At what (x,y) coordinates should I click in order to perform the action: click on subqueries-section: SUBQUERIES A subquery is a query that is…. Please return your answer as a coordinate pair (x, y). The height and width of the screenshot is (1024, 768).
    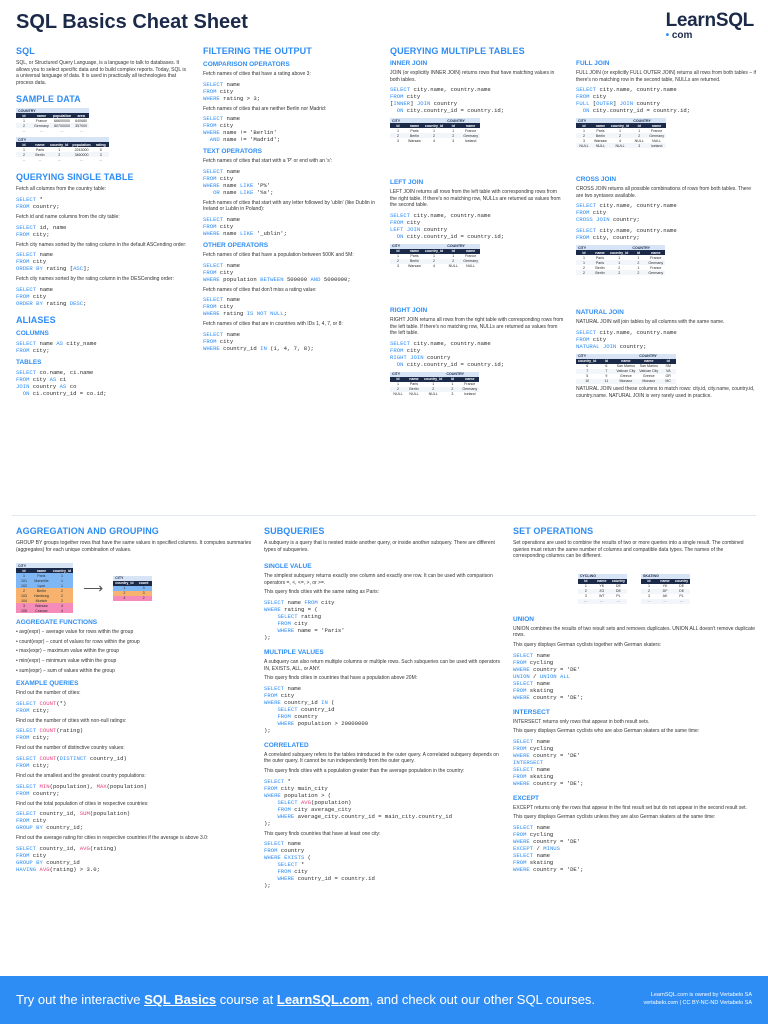
    Looking at the image, I should click on (383, 709).